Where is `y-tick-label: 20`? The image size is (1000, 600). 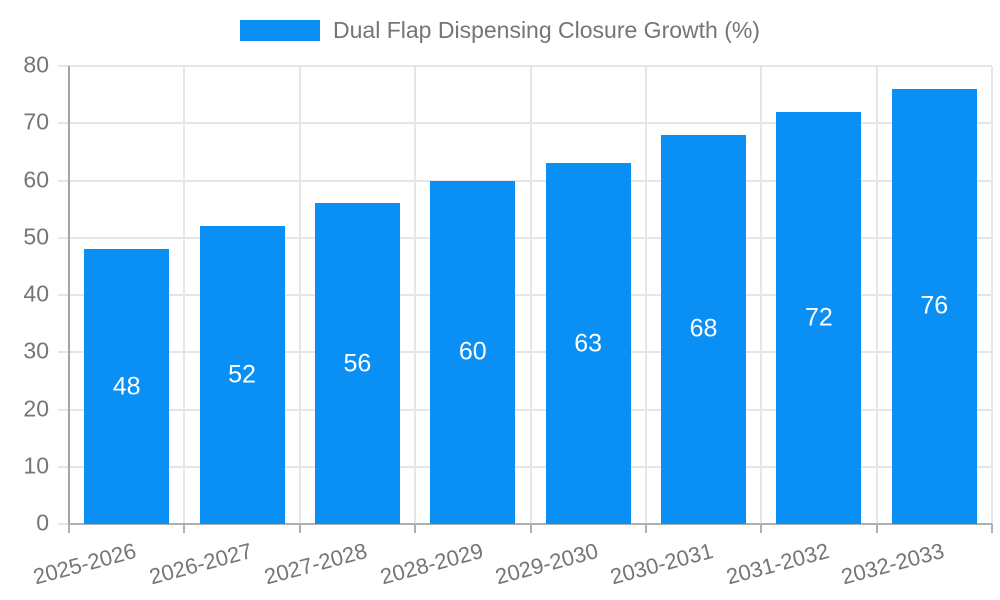 y-tick-label: 20 is located at coordinates (36, 407).